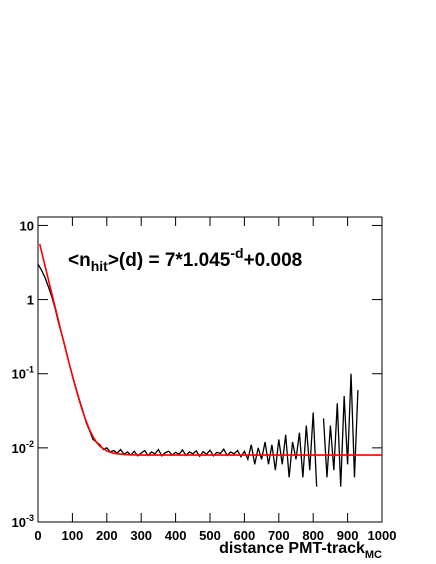 The width and height of the screenshot is (436, 564). Describe the element at coordinates (99, 266) in the screenshot. I see `annotation-sub: hit` at that location.